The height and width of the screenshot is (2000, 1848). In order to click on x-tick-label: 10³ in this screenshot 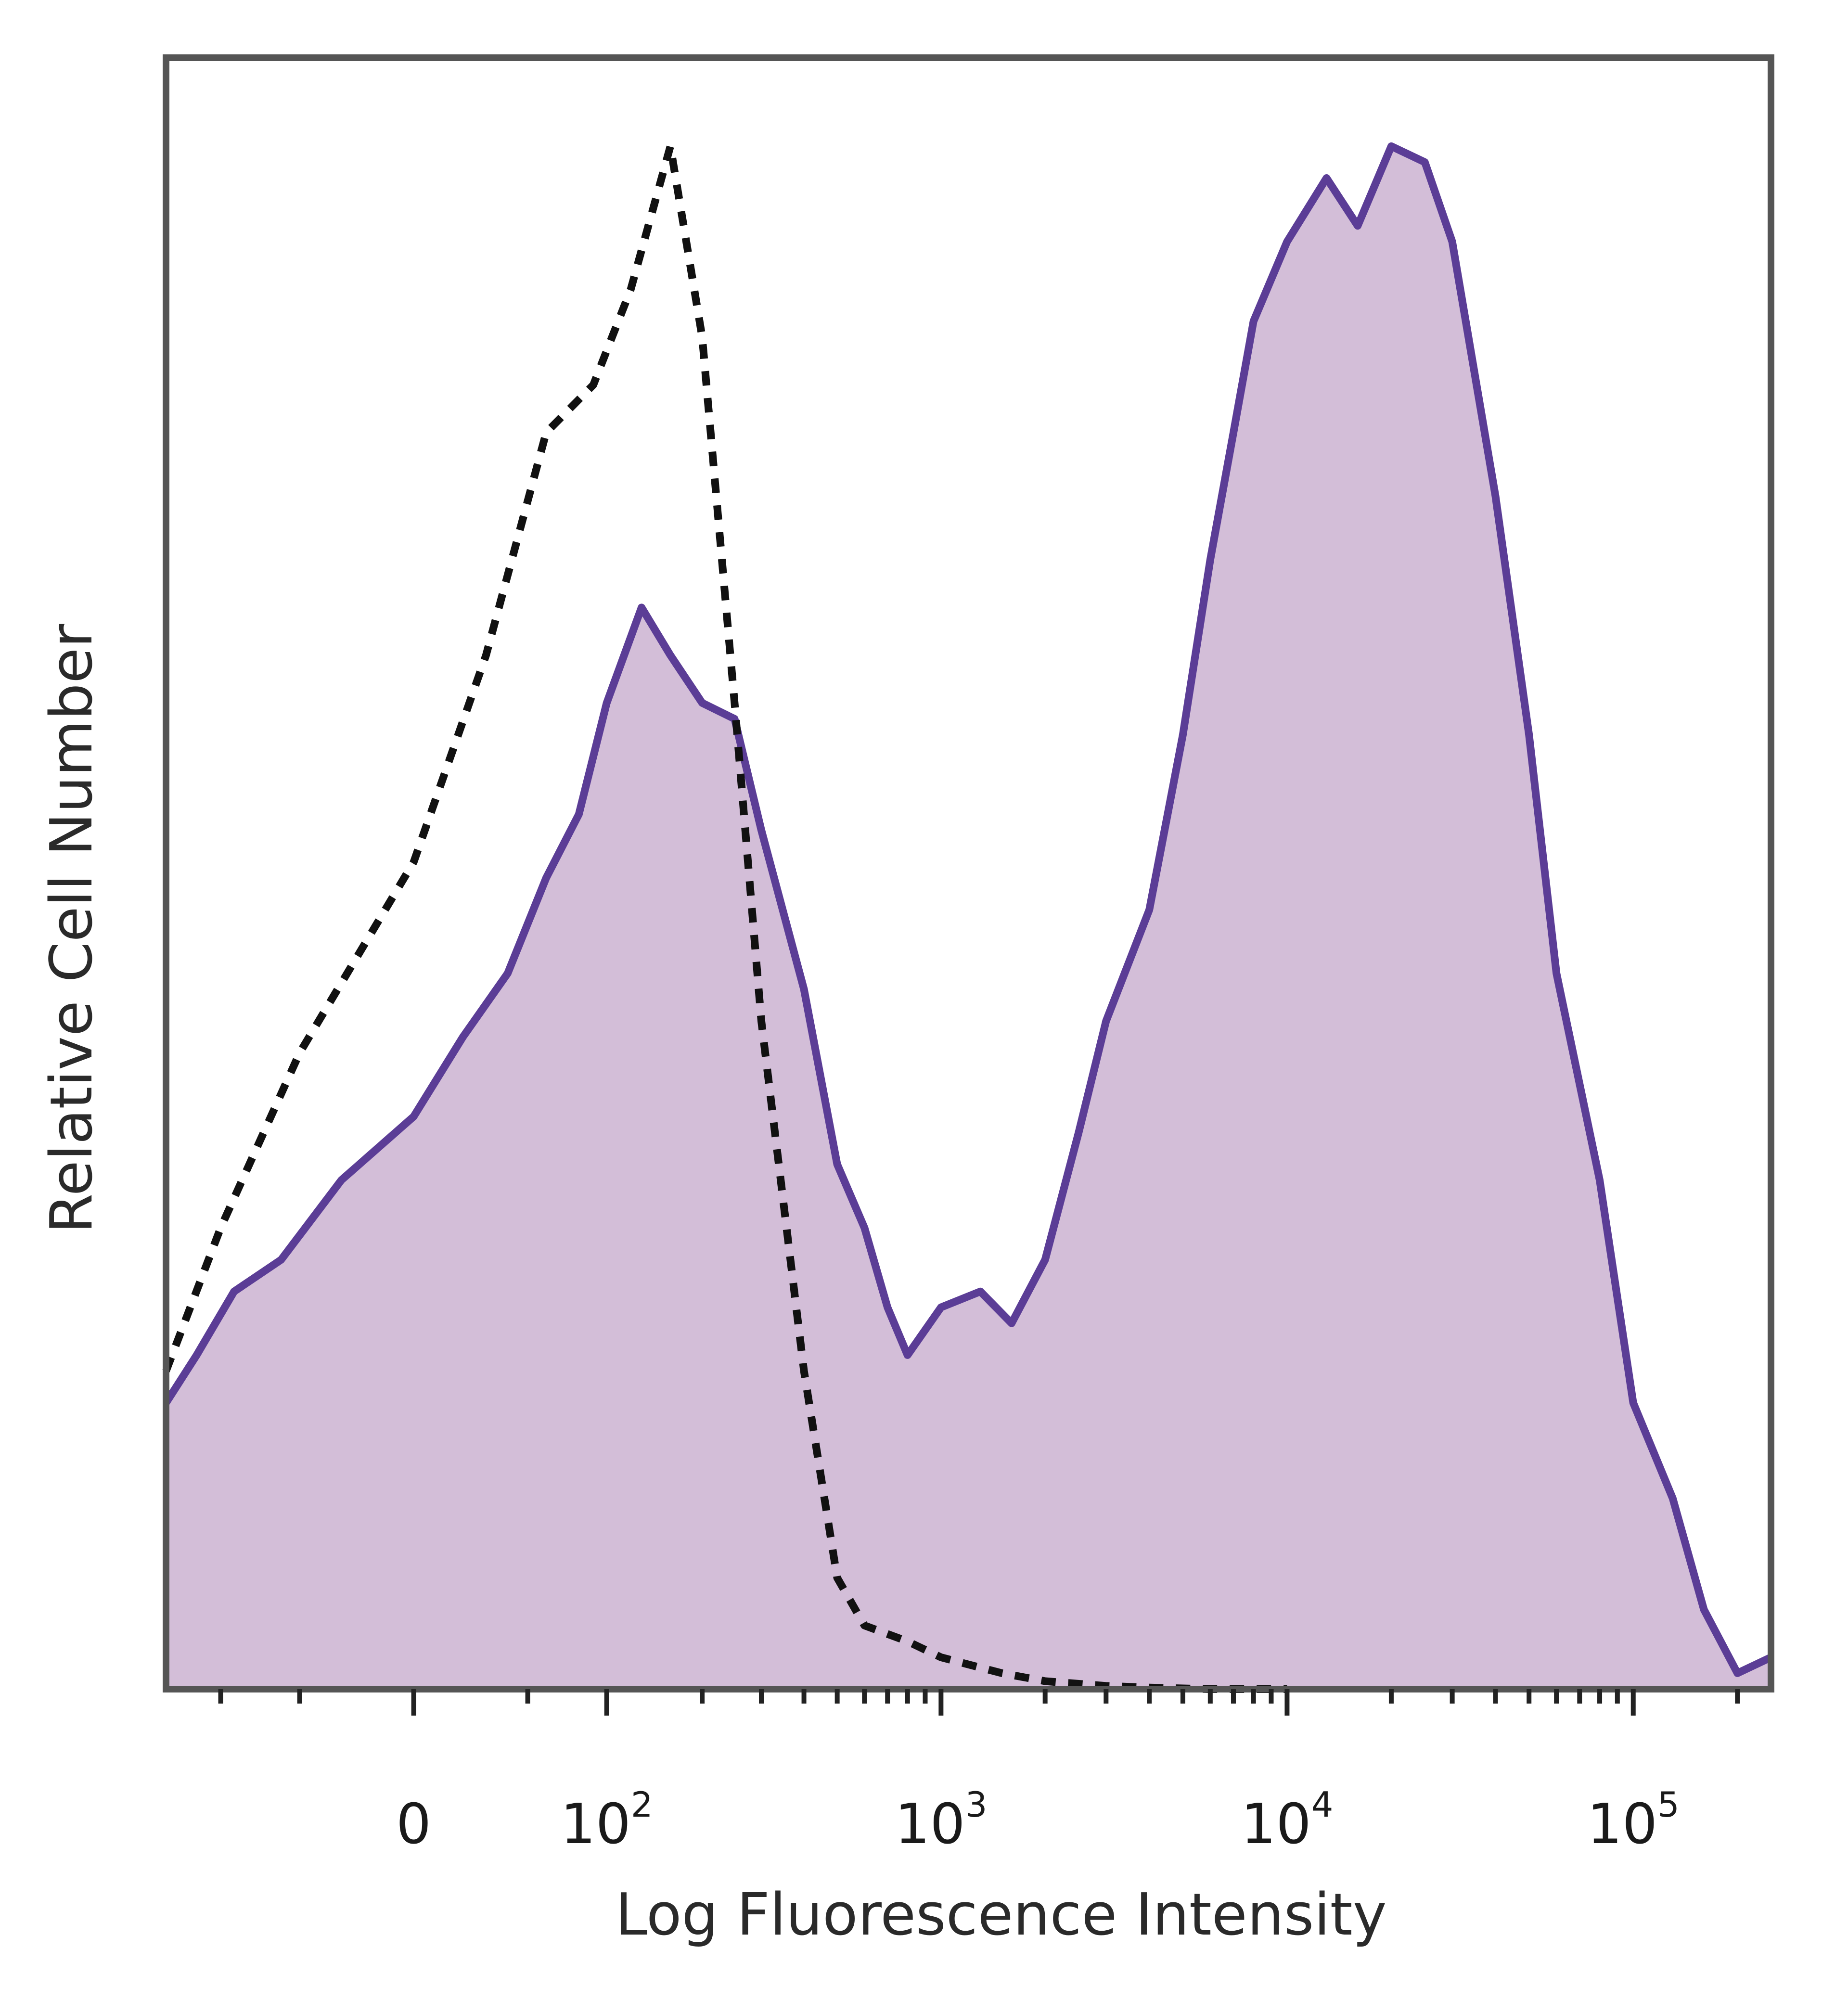, I will do `click(941, 1820)`.